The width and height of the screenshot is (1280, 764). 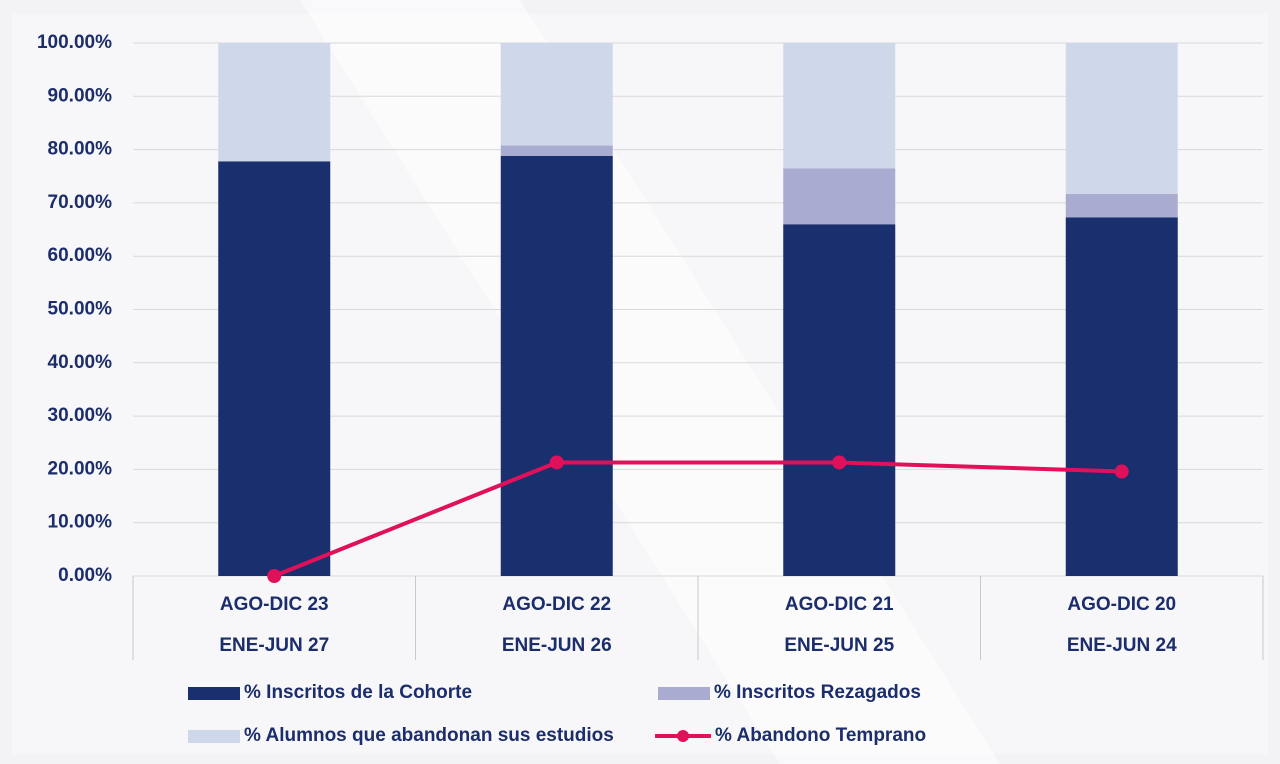 I want to click on line, so click(x=697, y=519).